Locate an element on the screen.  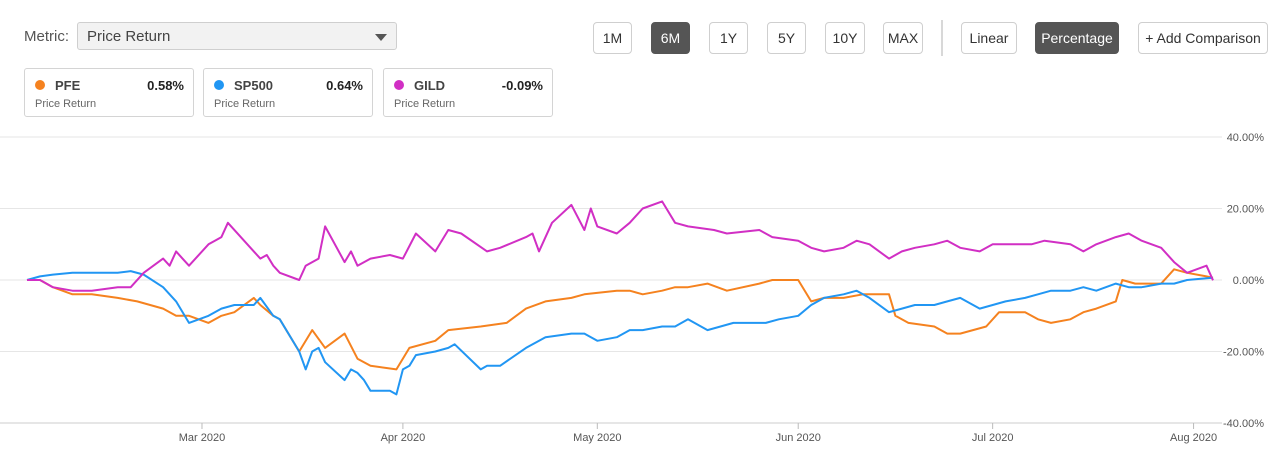
x-tick-label: Jun 2020 is located at coordinates (798, 438).